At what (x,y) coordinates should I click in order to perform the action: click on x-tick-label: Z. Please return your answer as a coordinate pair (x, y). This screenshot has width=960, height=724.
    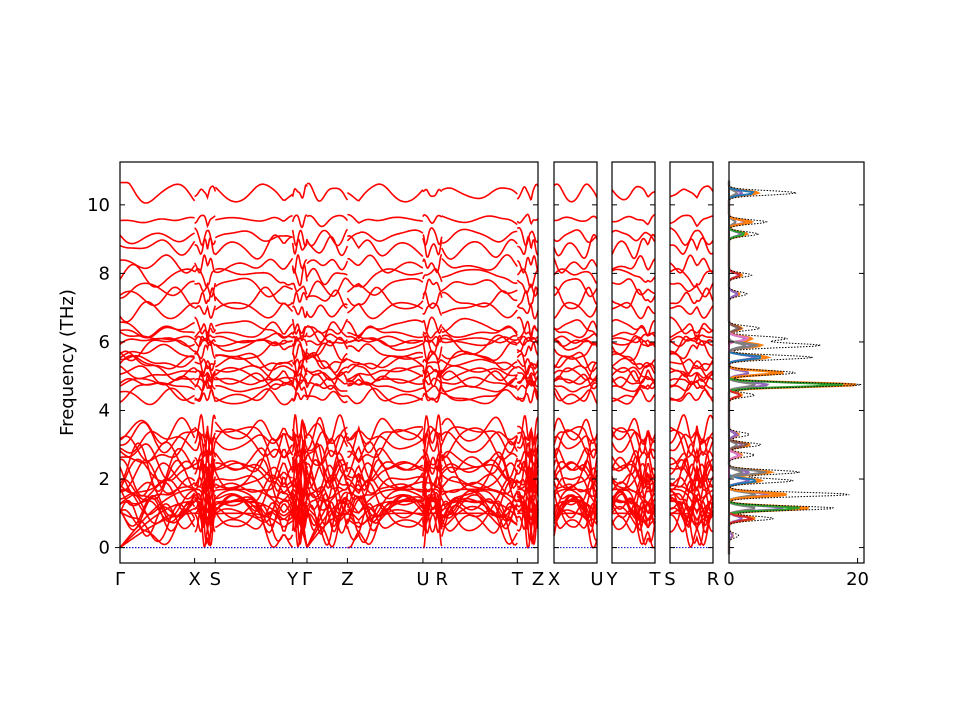
    Looking at the image, I should click on (347, 579).